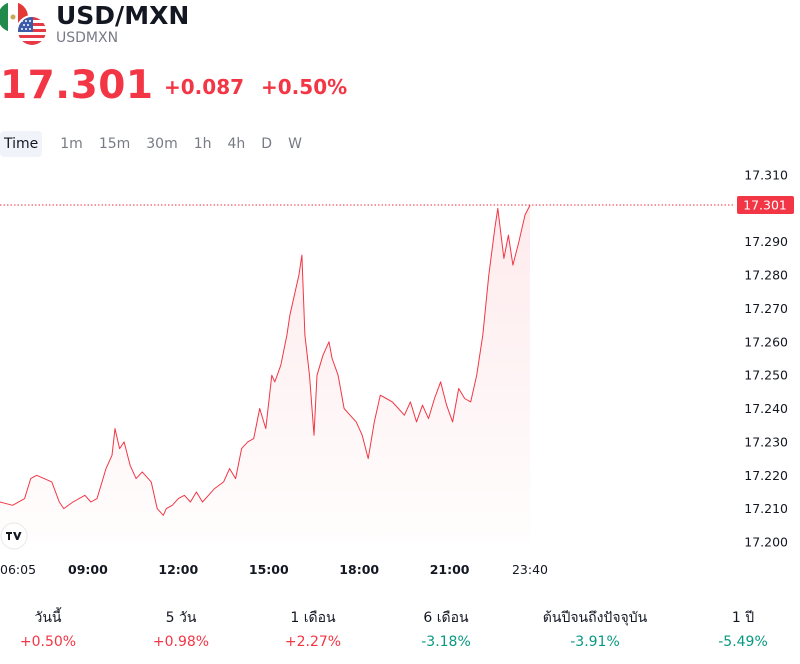 This screenshot has width=800, height=664. I want to click on tab-time: Time, so click(21, 144).